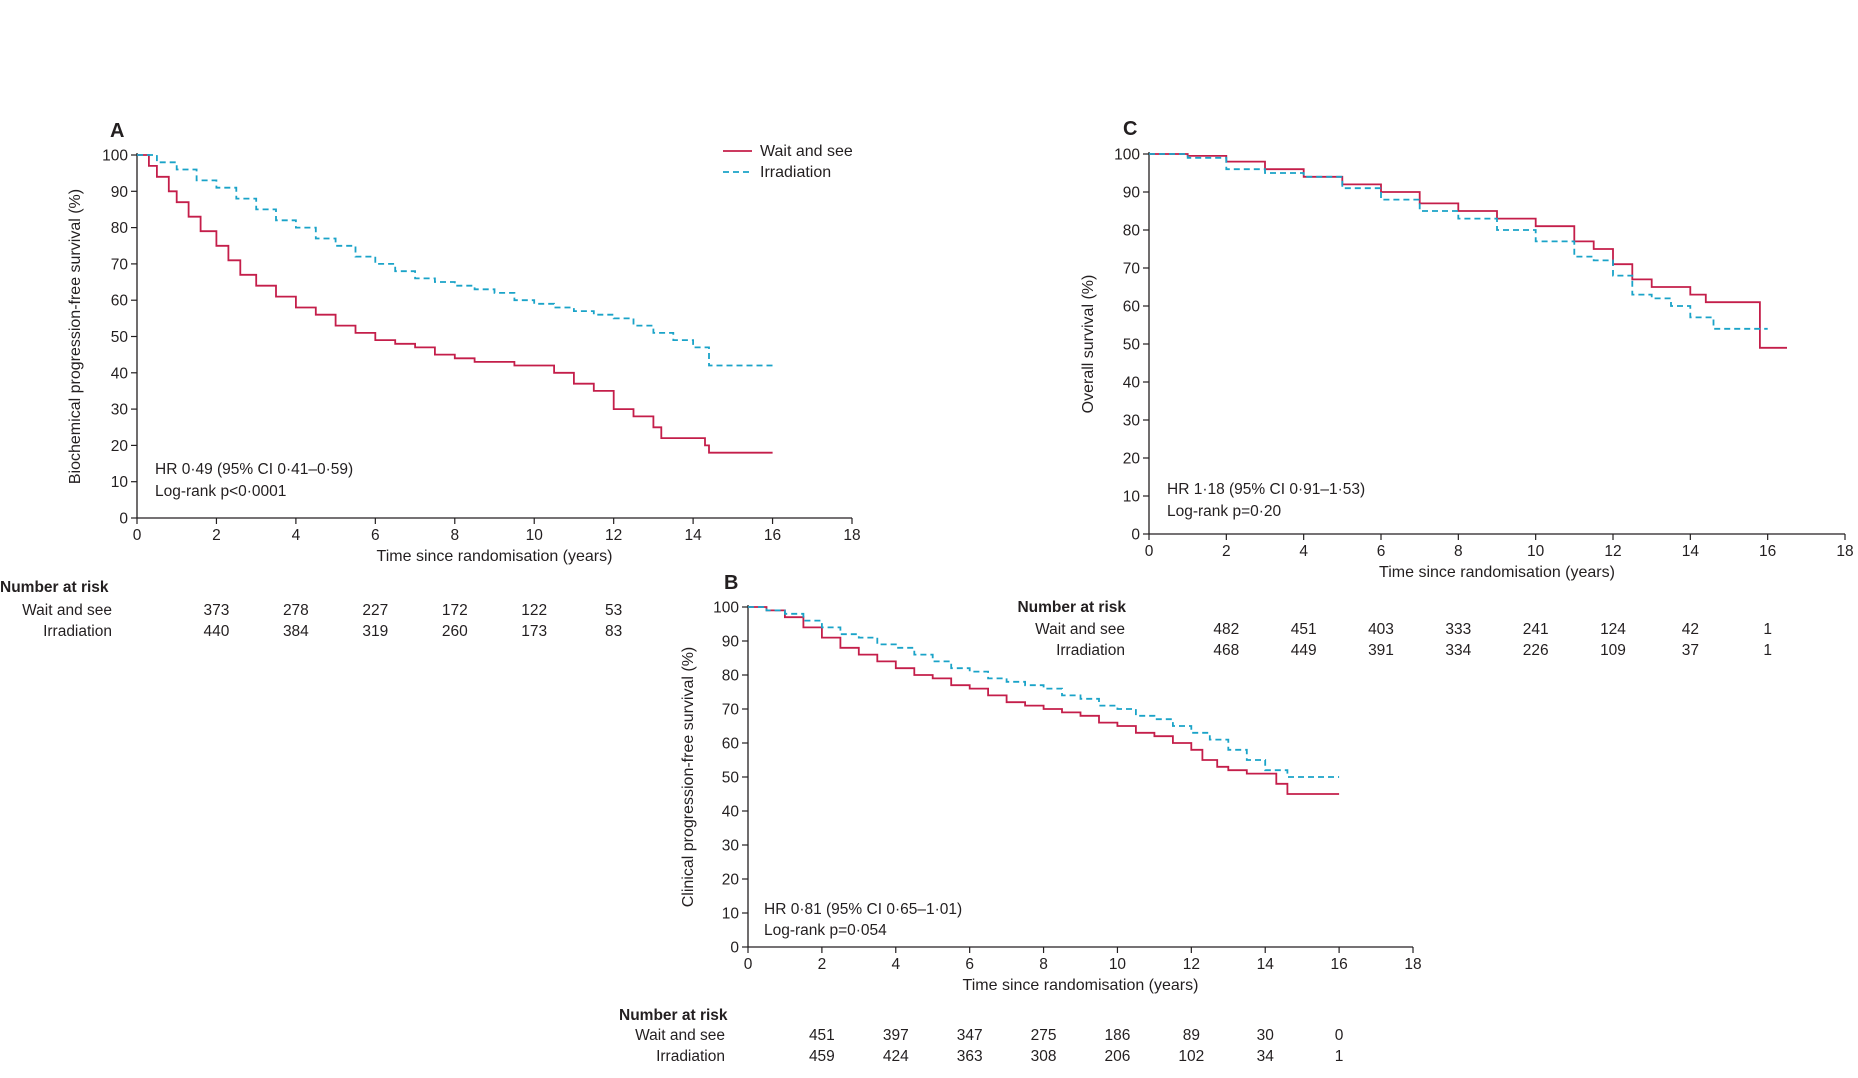 The height and width of the screenshot is (1078, 1858). What do you see at coordinates (1536, 629) in the screenshot?
I see `risk-count: 241` at bounding box center [1536, 629].